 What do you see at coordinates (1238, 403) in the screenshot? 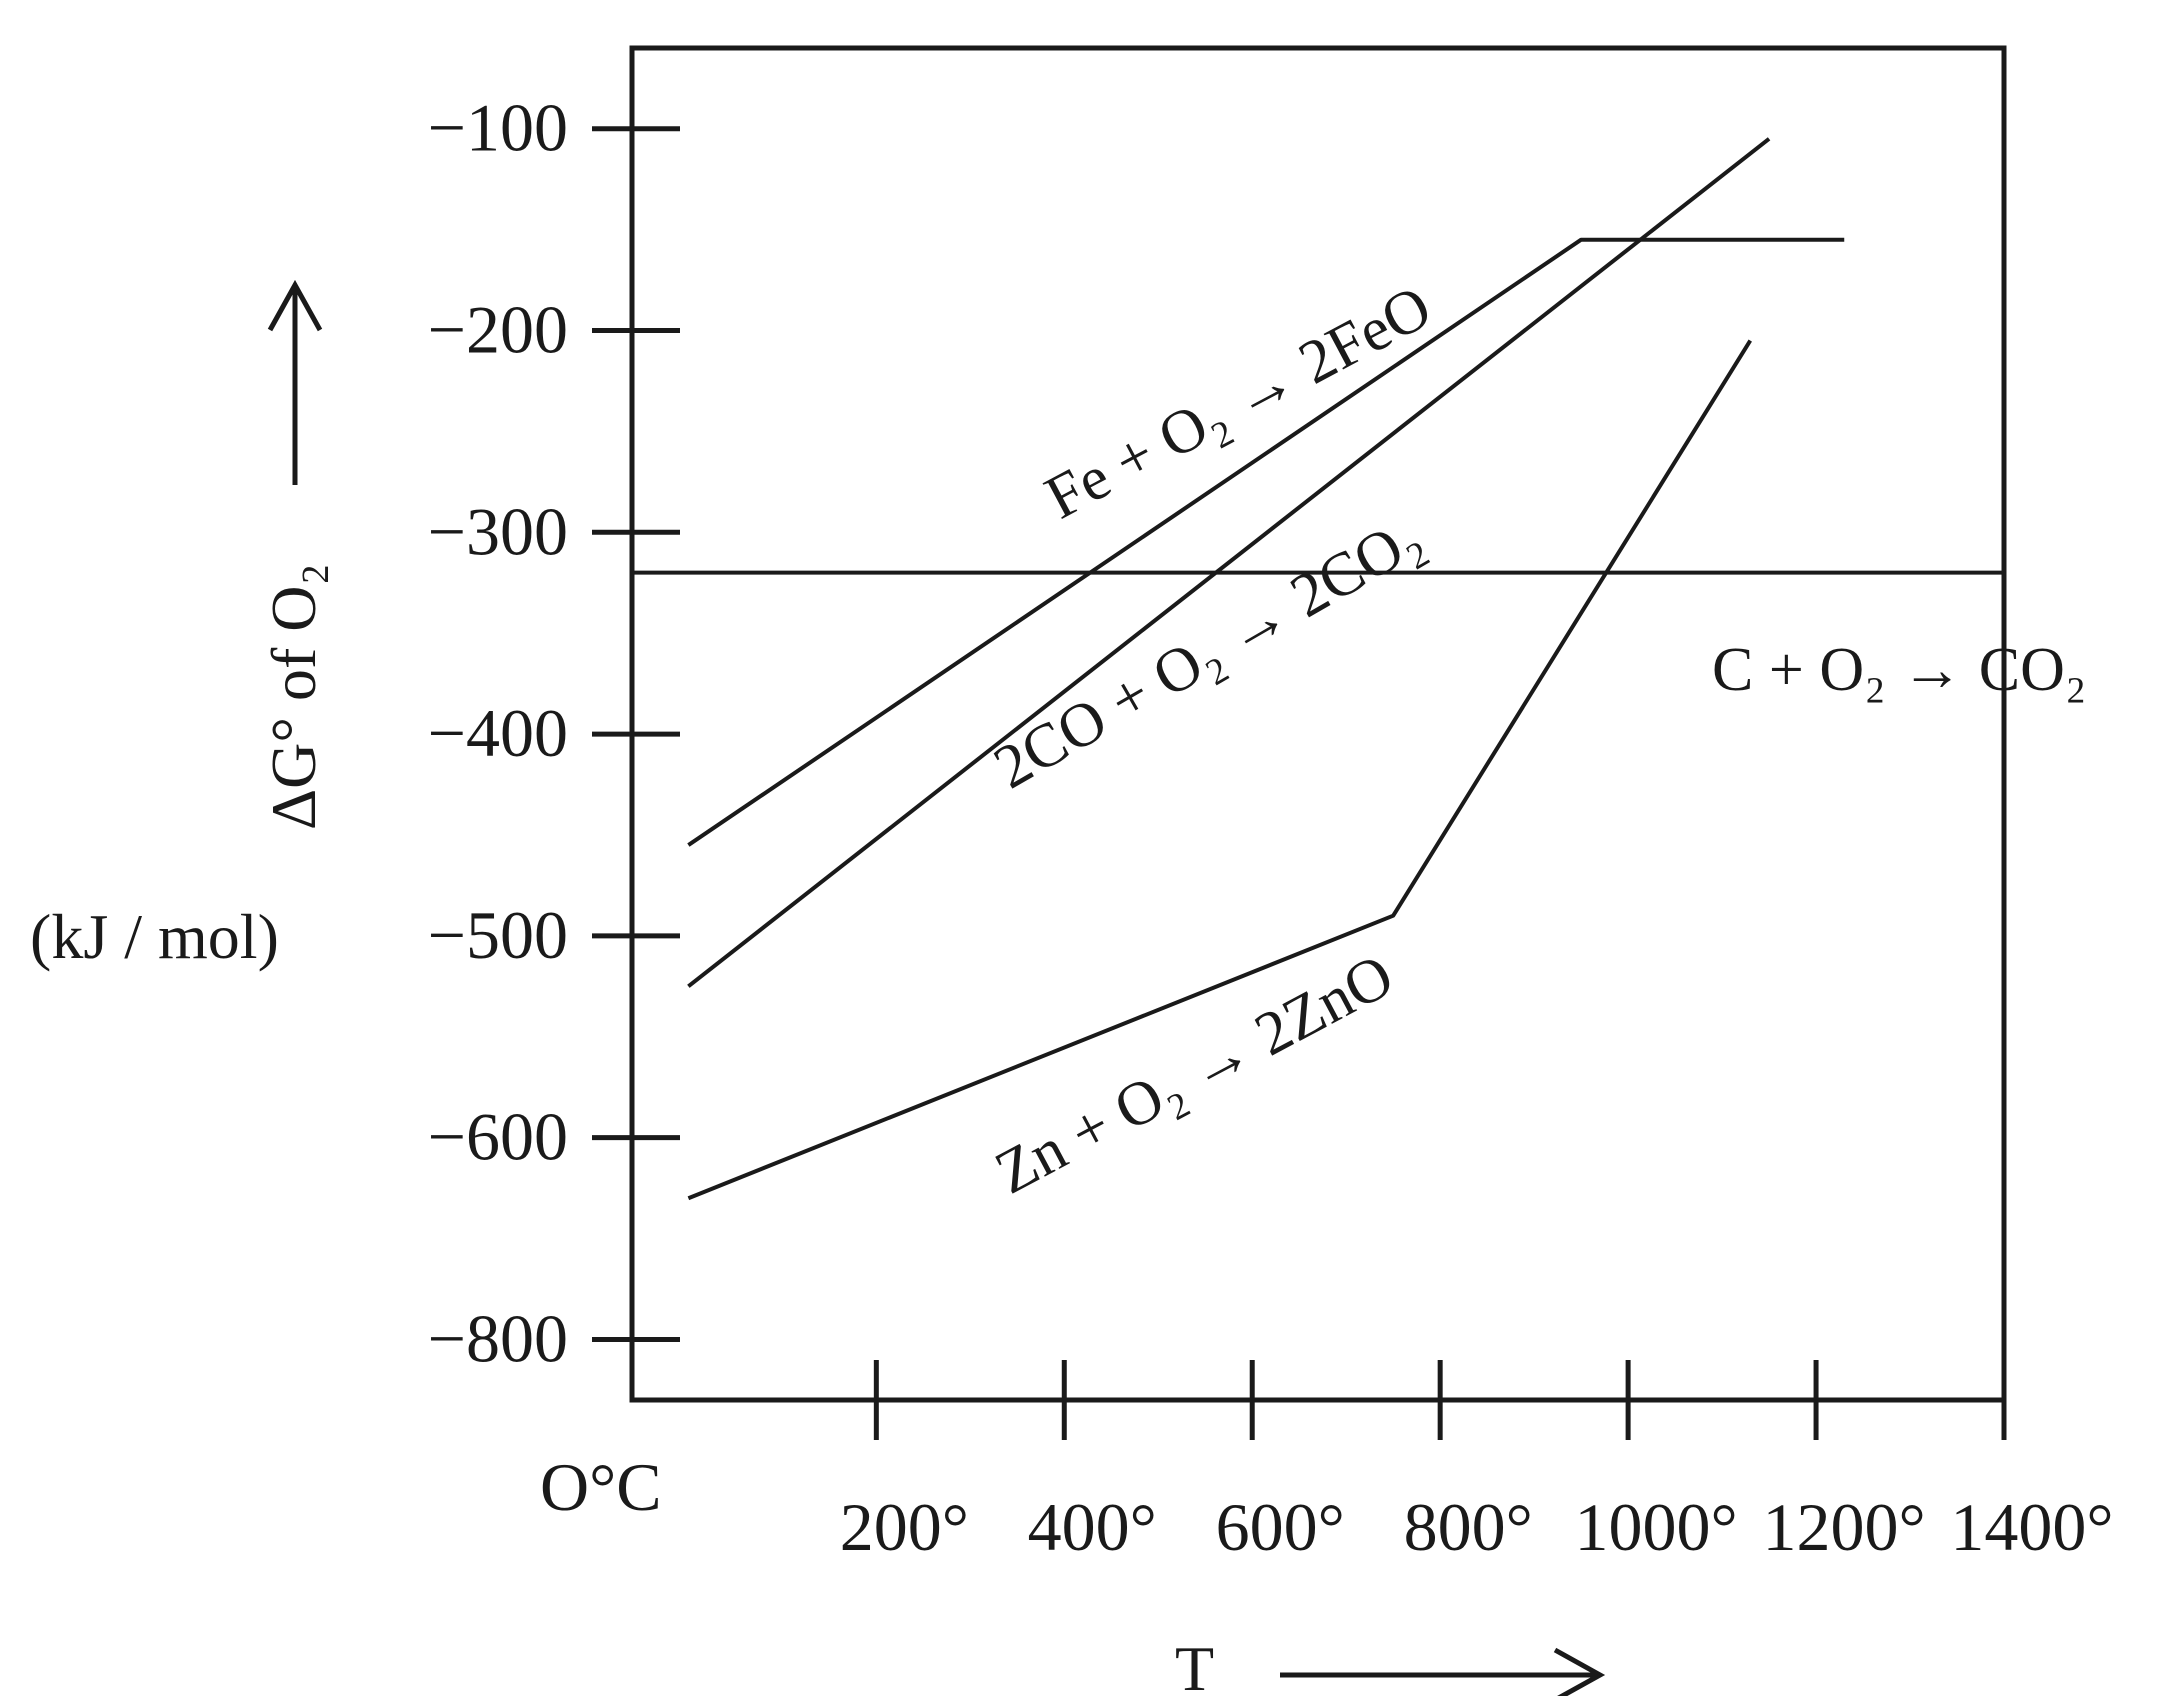
I see `series-label-fe: Fe + O₂ → 2FeO` at bounding box center [1238, 403].